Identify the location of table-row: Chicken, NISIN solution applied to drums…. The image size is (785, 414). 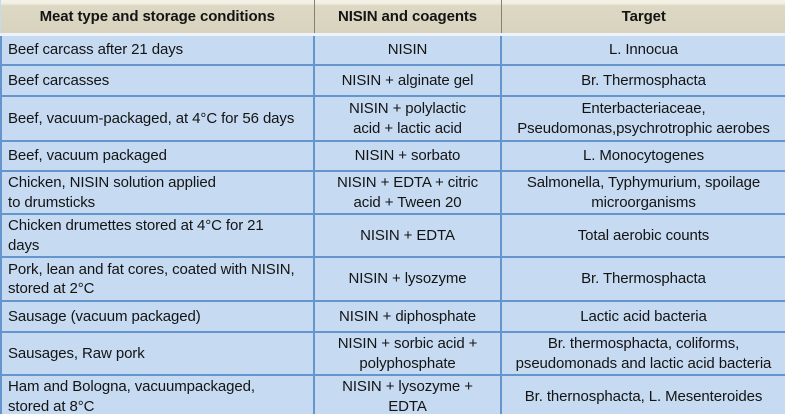
(392, 192).